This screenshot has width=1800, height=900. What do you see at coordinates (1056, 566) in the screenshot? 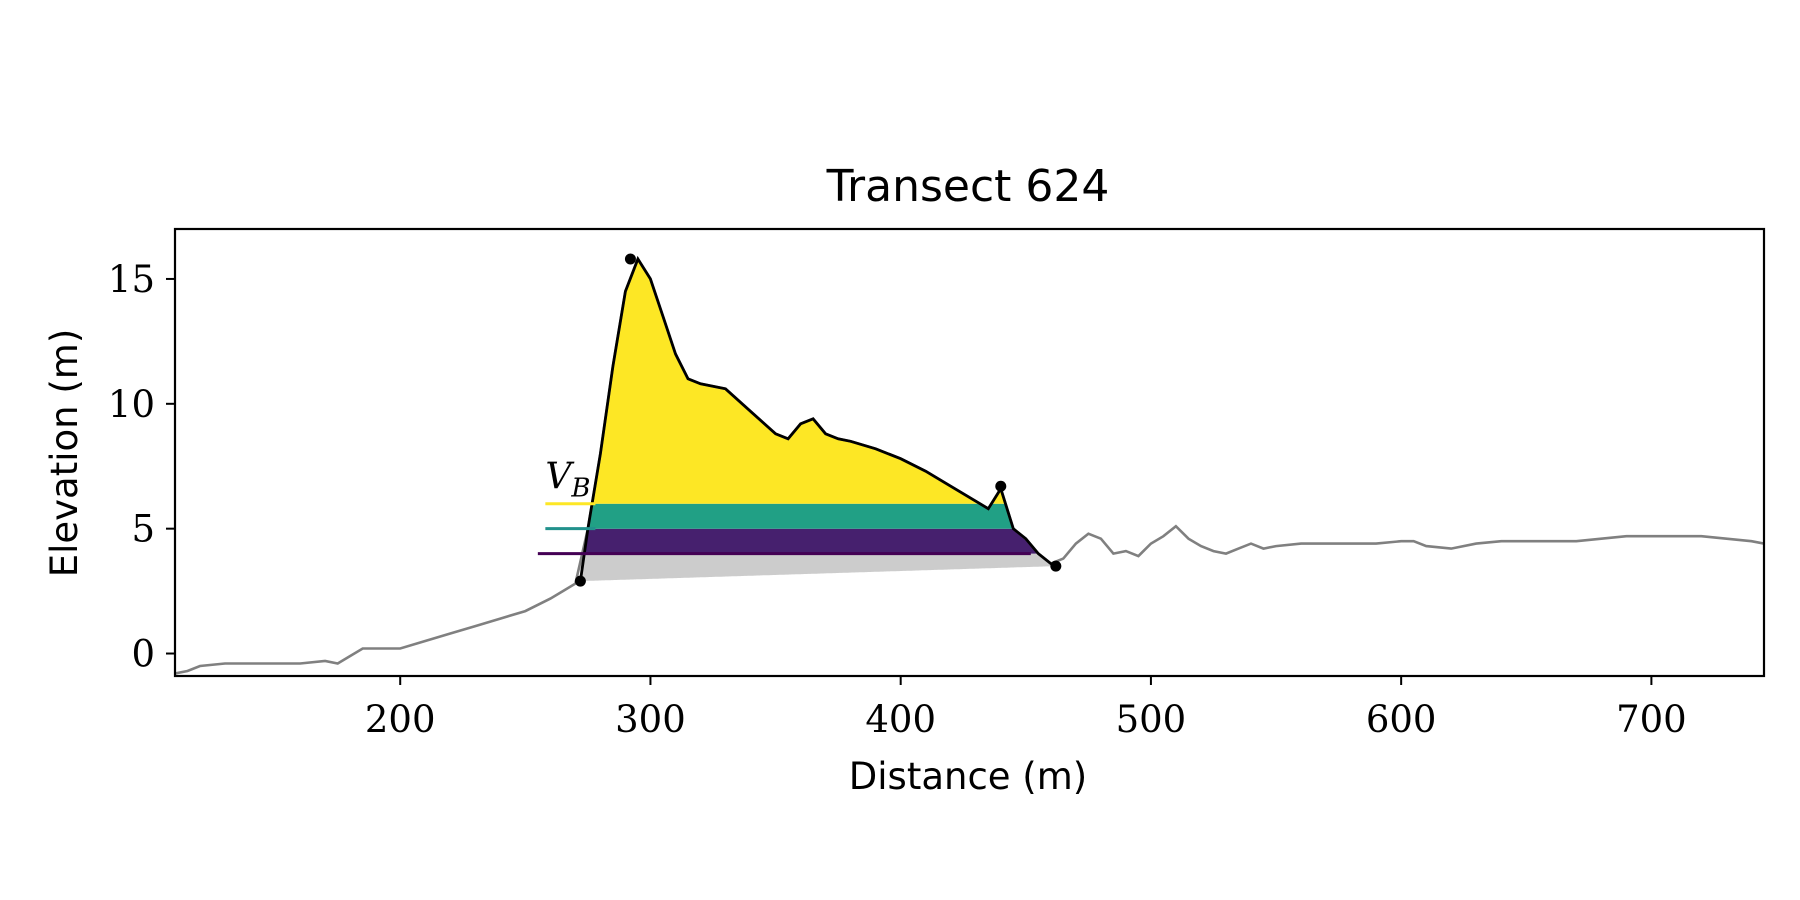
I see `marker-heel` at bounding box center [1056, 566].